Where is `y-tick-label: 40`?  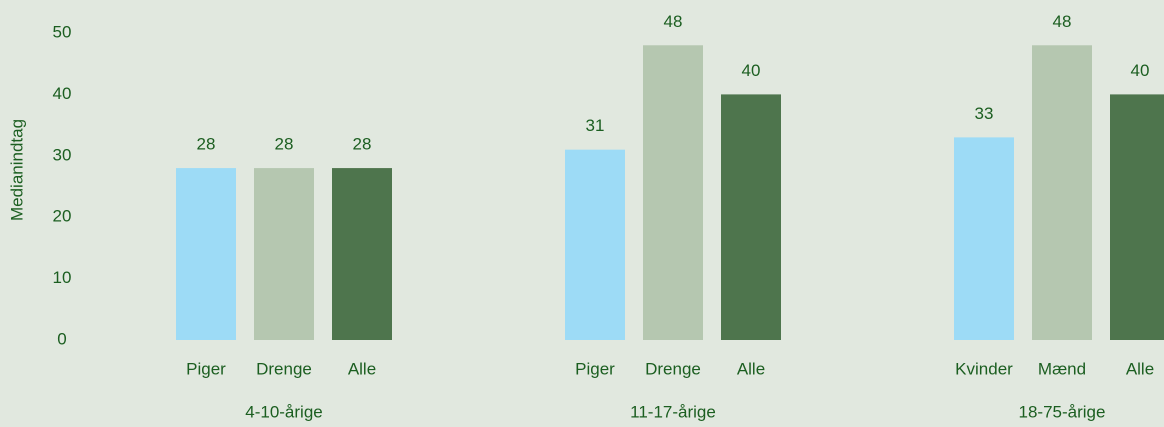
y-tick-label: 40 is located at coordinates (62, 93).